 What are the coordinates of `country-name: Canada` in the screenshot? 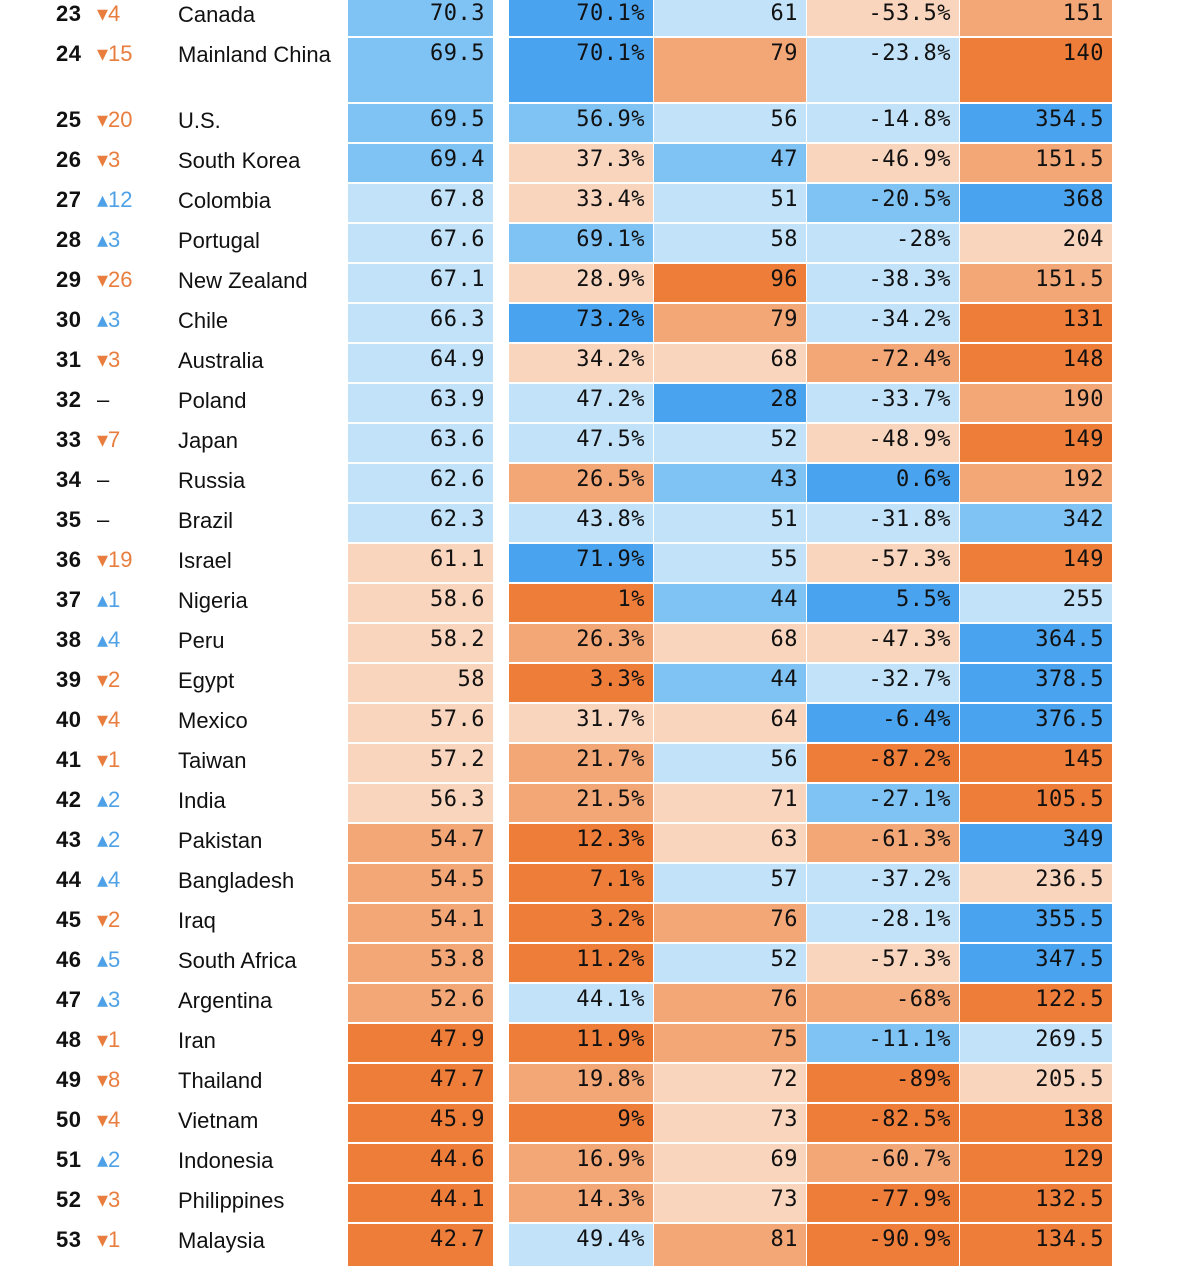 It's located at (217, 14).